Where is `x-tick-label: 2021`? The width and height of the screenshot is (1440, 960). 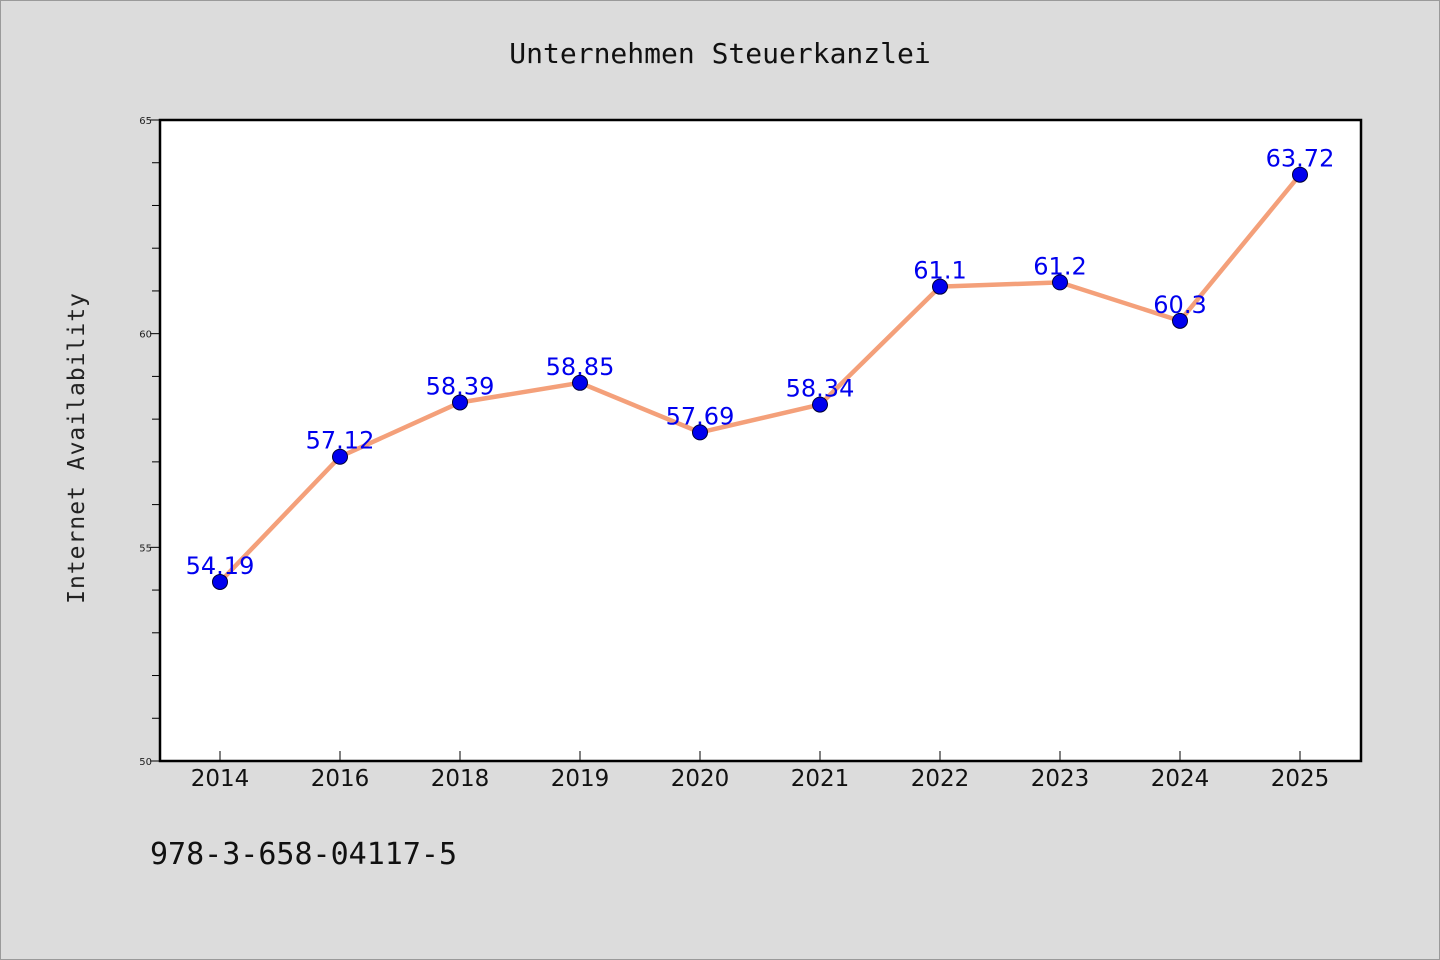 x-tick-label: 2021 is located at coordinates (820, 779).